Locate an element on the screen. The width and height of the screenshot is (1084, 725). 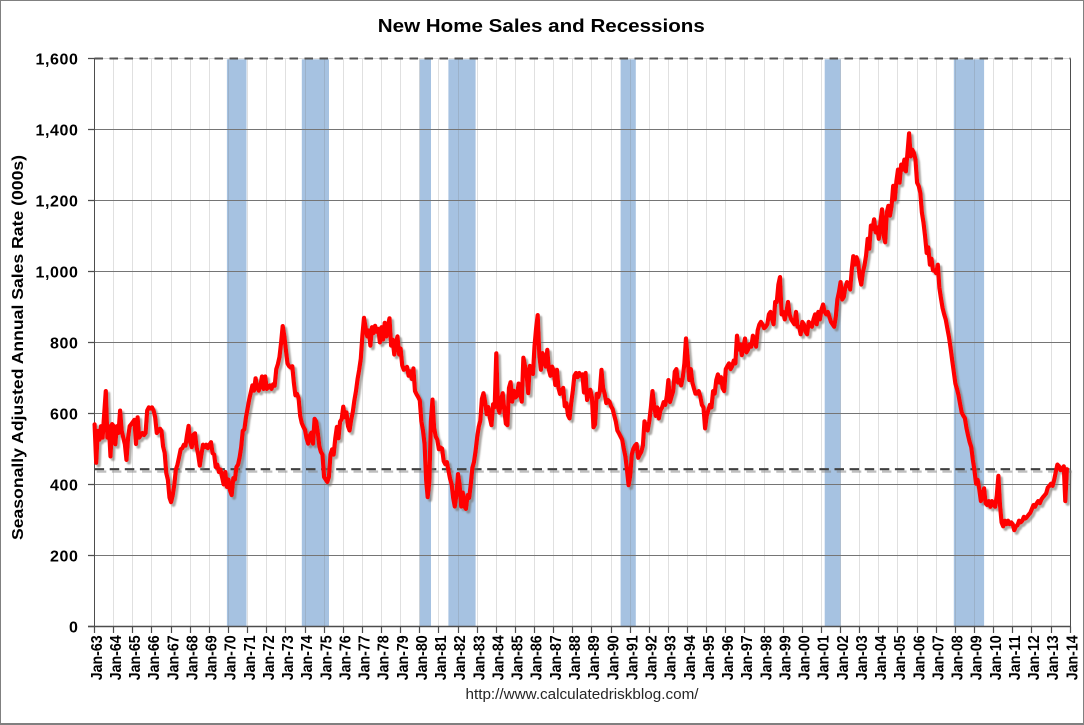
svg-text: Jan-78 is located at coordinates (384, 657).